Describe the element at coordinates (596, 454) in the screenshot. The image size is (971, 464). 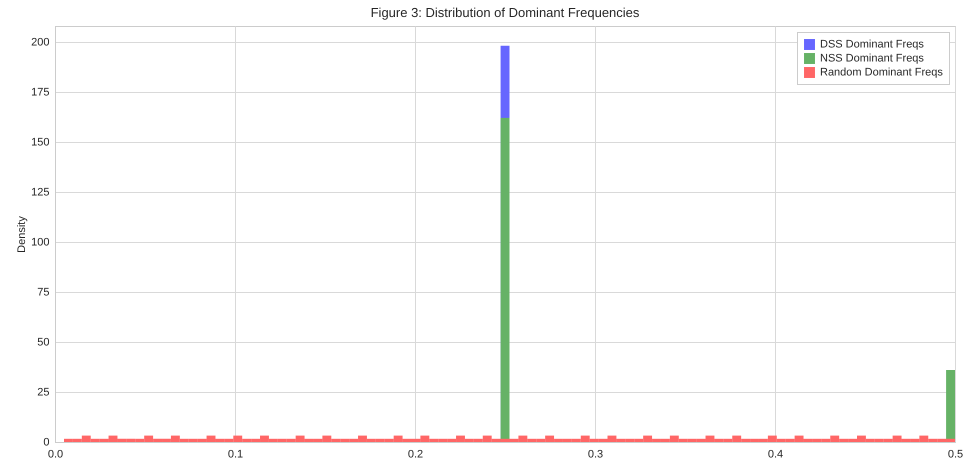
I see `x-tick-label: 0.3` at that location.